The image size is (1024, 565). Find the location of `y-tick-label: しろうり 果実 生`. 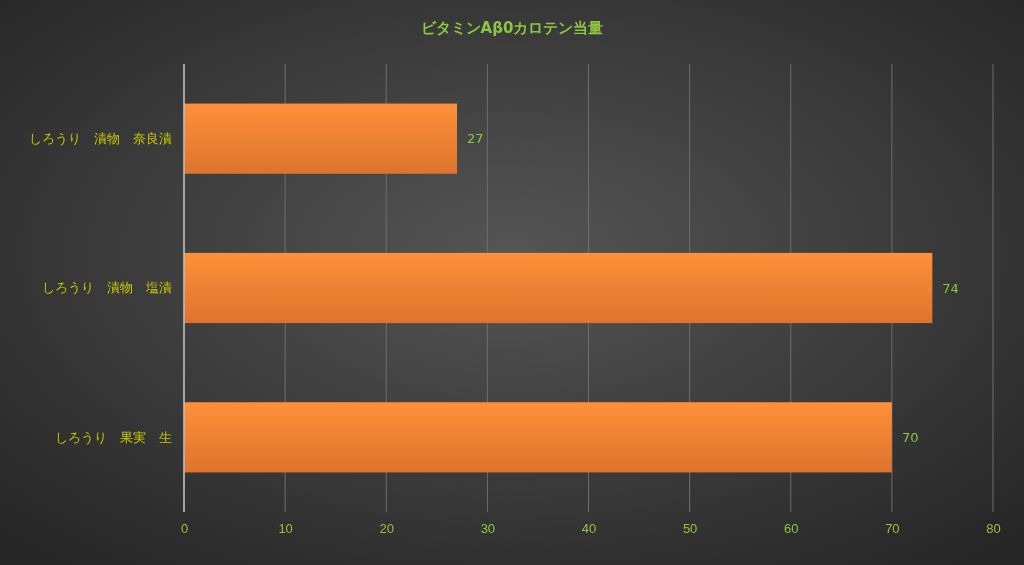

y-tick-label: しろうり 果実 生 is located at coordinates (113, 437).